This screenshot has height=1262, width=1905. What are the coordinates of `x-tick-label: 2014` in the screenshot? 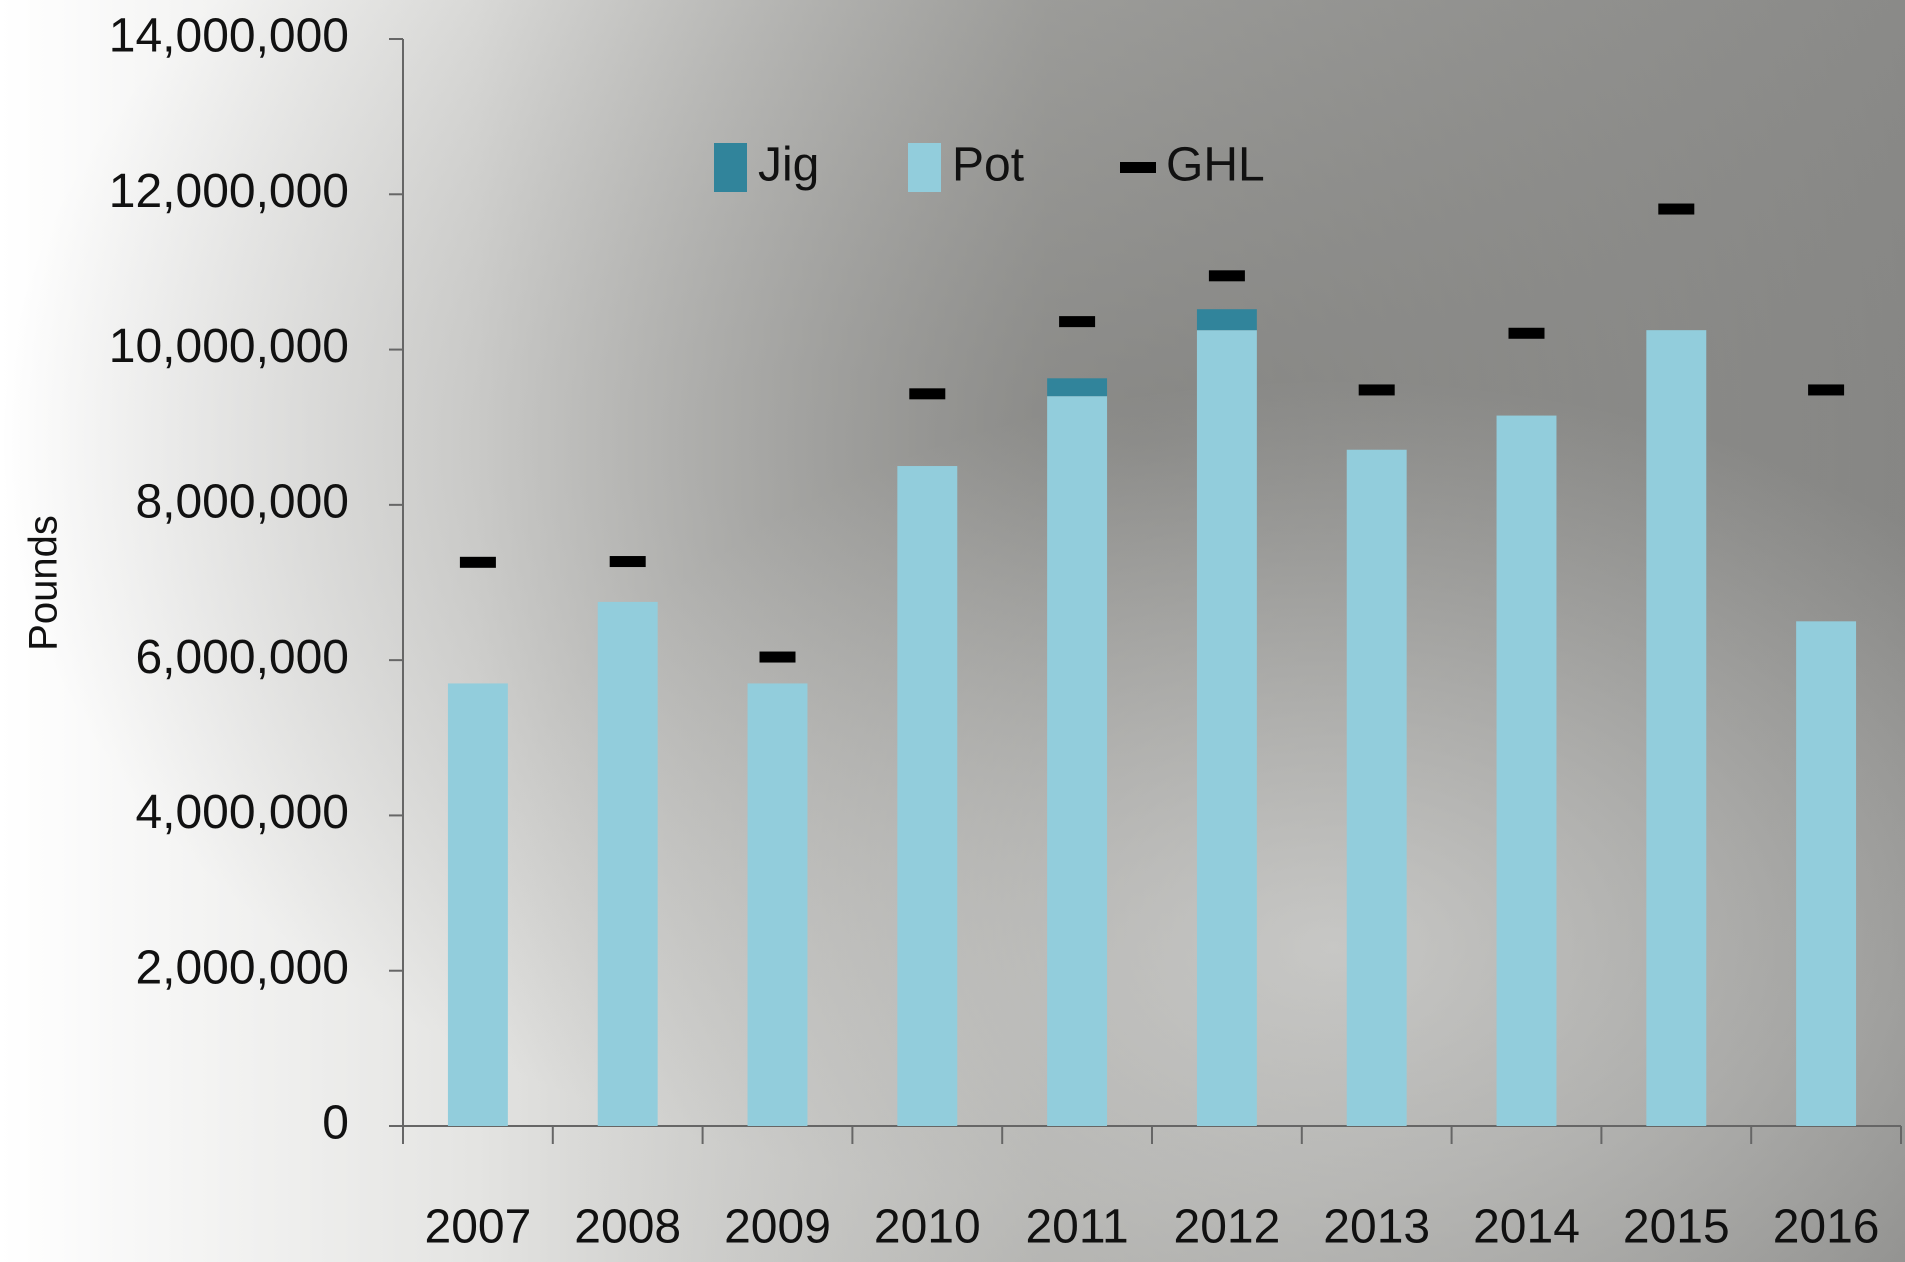 It's located at (1526, 1227).